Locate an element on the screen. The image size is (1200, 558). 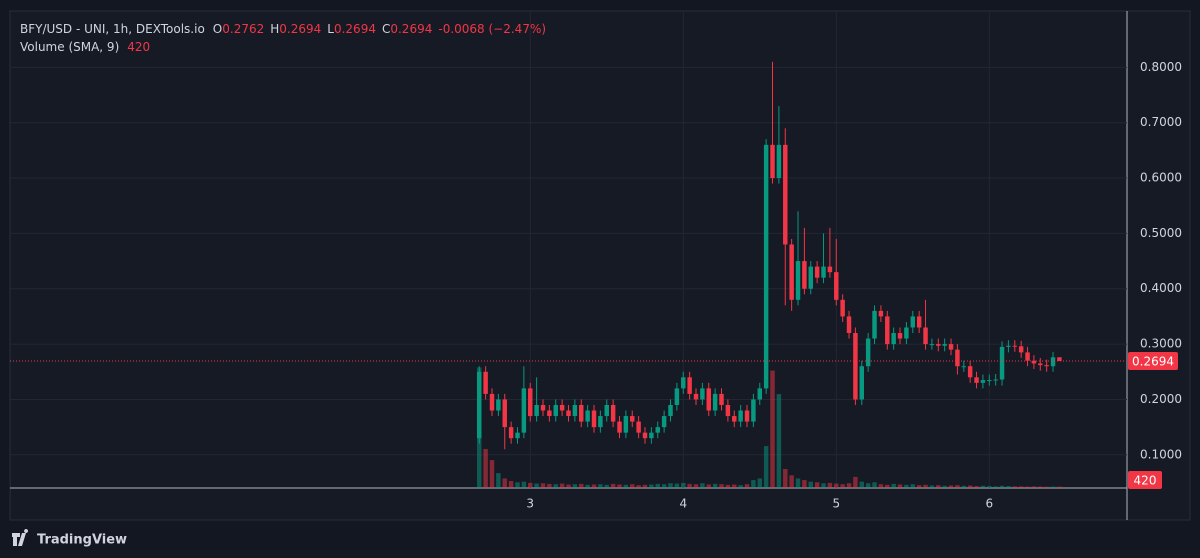
volume-legend-line: Volume (SMA, 9) 420 is located at coordinates (85, 47).